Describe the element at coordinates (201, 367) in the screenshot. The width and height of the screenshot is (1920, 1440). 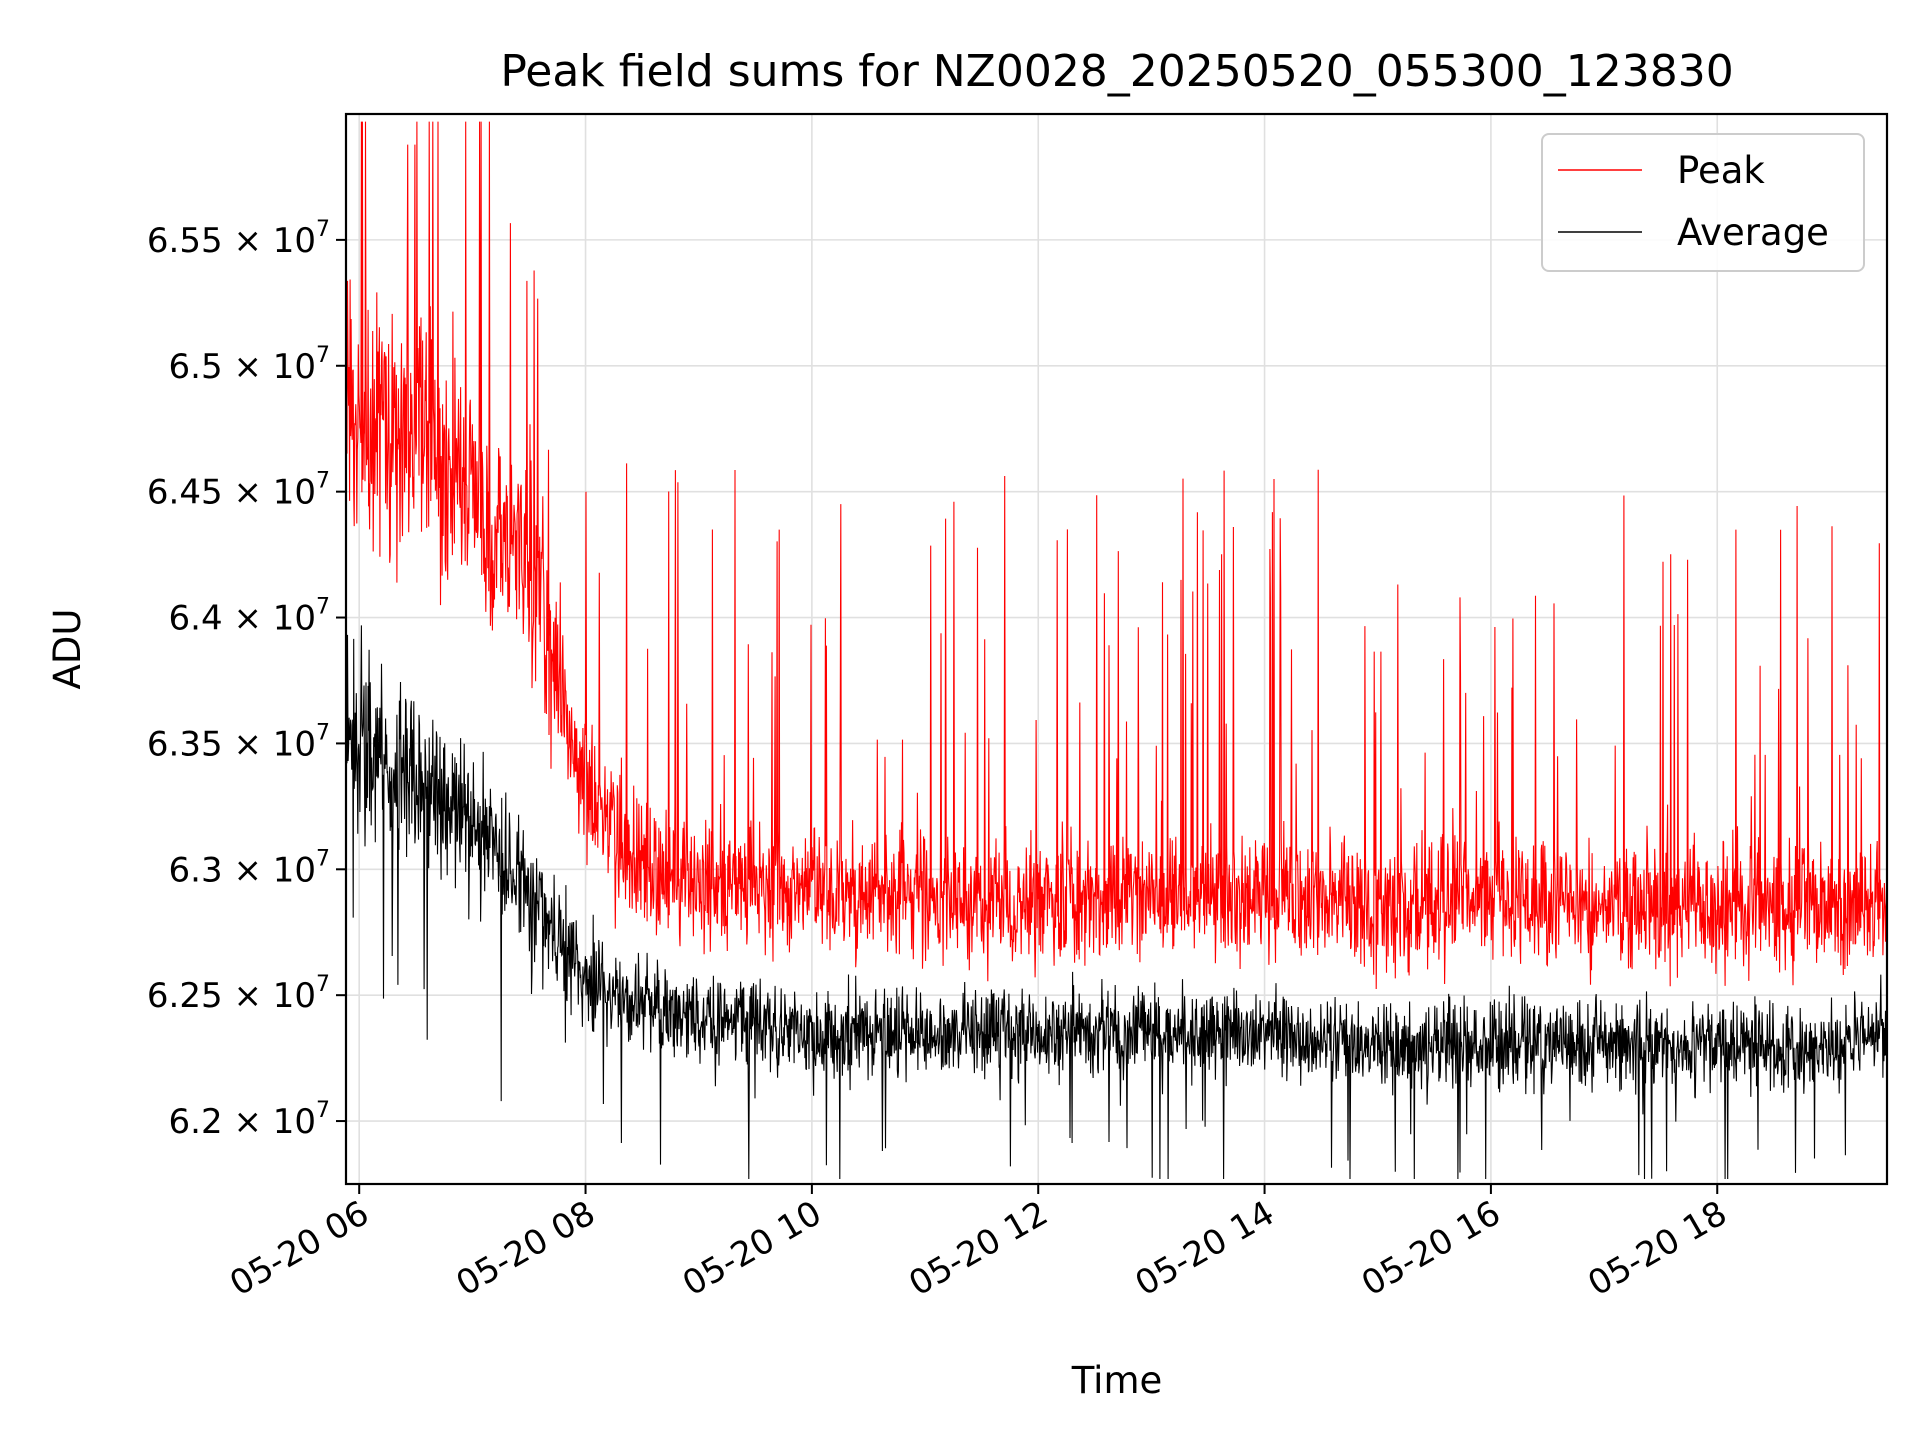
I see `y-tick-mantissa: 6.5` at that location.